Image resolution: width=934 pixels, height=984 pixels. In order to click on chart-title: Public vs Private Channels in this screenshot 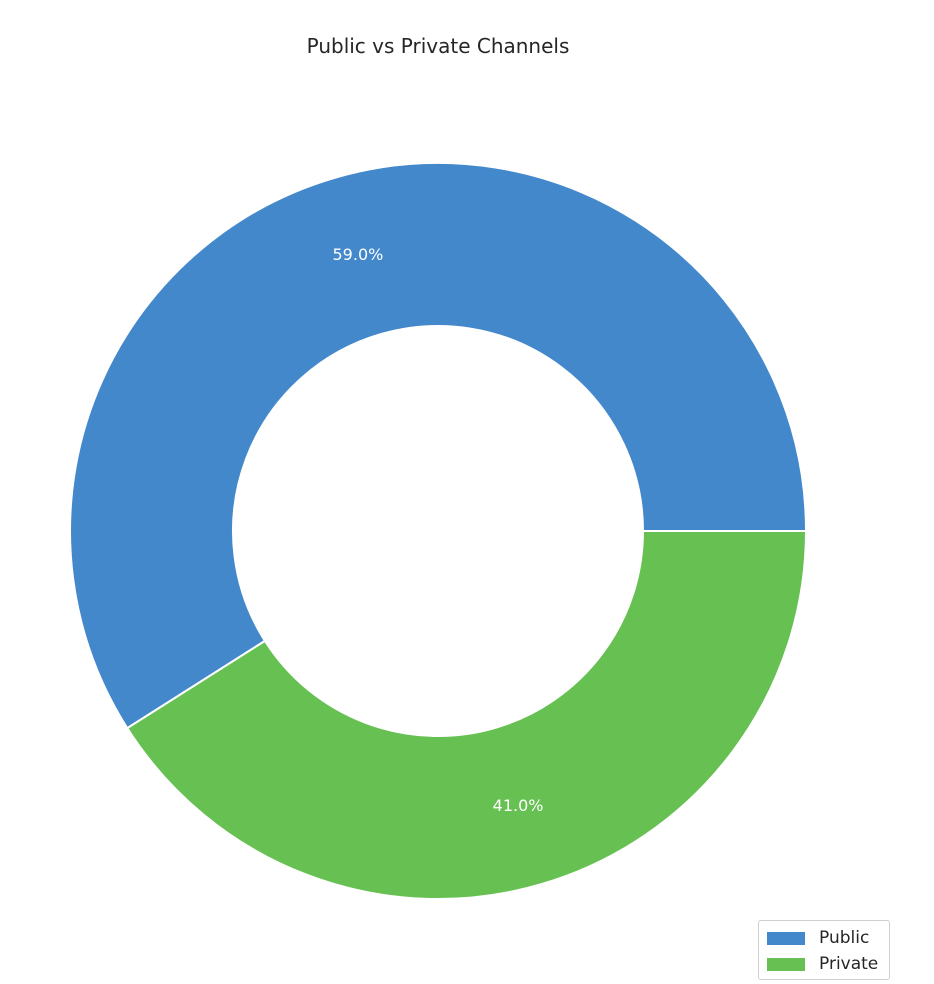, I will do `click(438, 46)`.